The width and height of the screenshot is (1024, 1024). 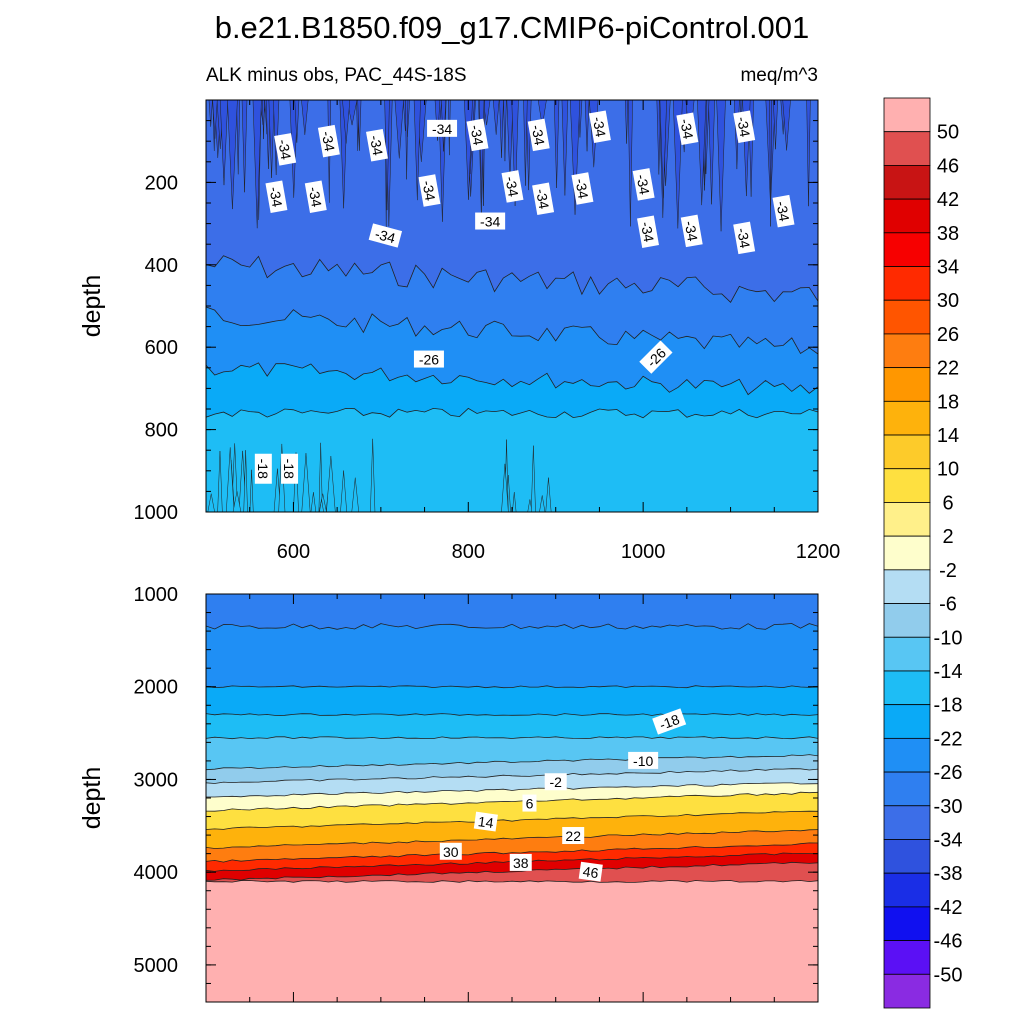 I want to click on y-tick-label: 400, so click(x=161, y=266).